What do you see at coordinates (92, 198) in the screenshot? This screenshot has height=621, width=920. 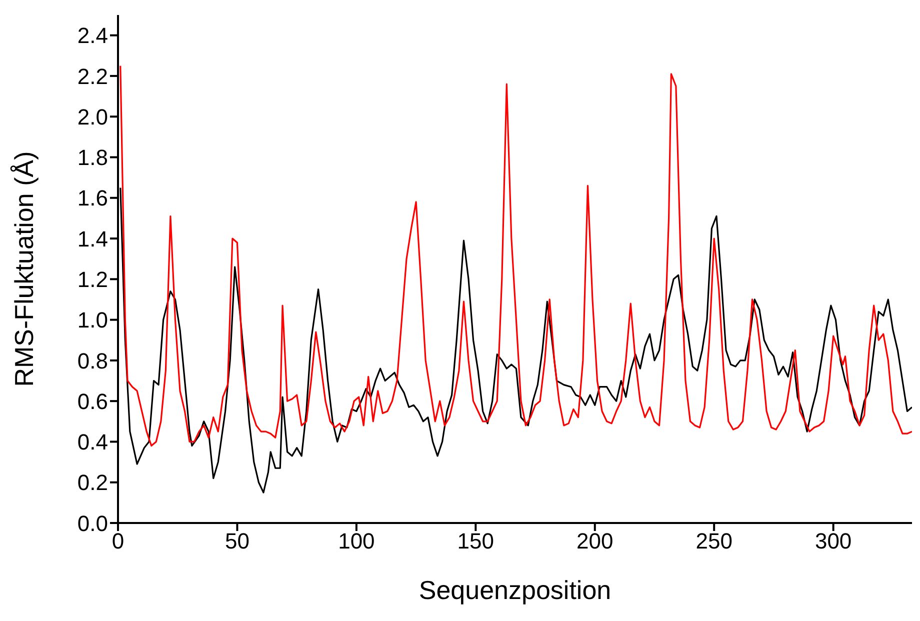 I see `y-tick-label: 1.6` at bounding box center [92, 198].